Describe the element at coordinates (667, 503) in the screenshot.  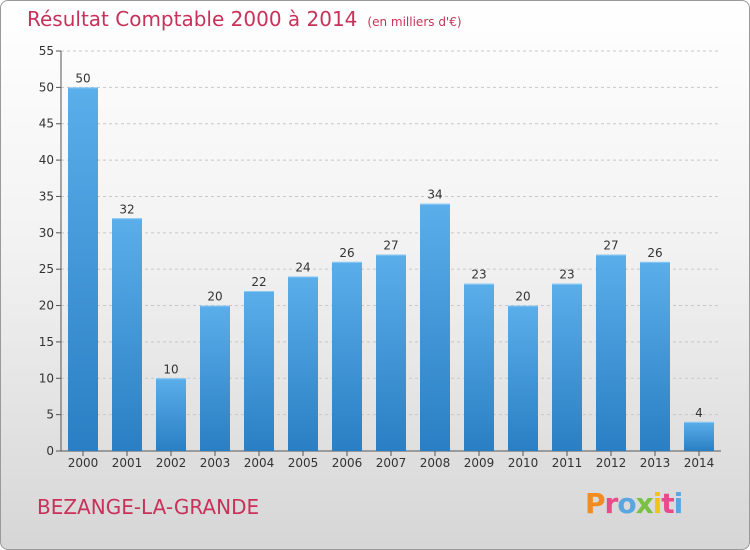
I see `logo-letter: t` at that location.